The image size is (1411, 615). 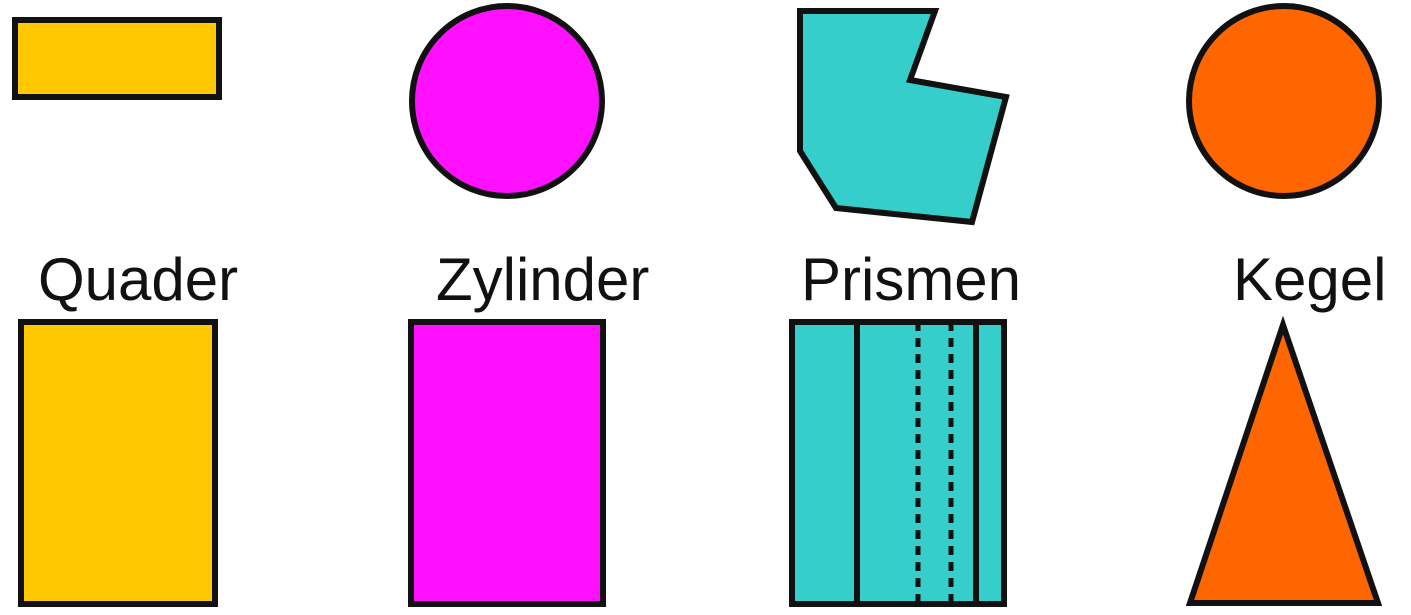 I want to click on zylinder-top-view, so click(x=507, y=101).